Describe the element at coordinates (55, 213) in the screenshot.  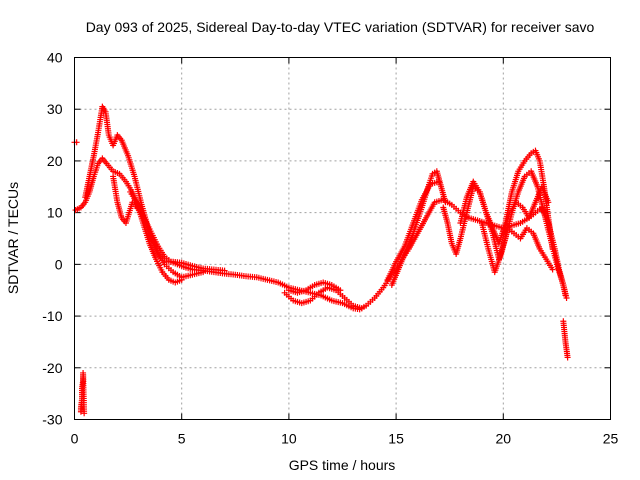
I see `y-tick-label: 10` at that location.